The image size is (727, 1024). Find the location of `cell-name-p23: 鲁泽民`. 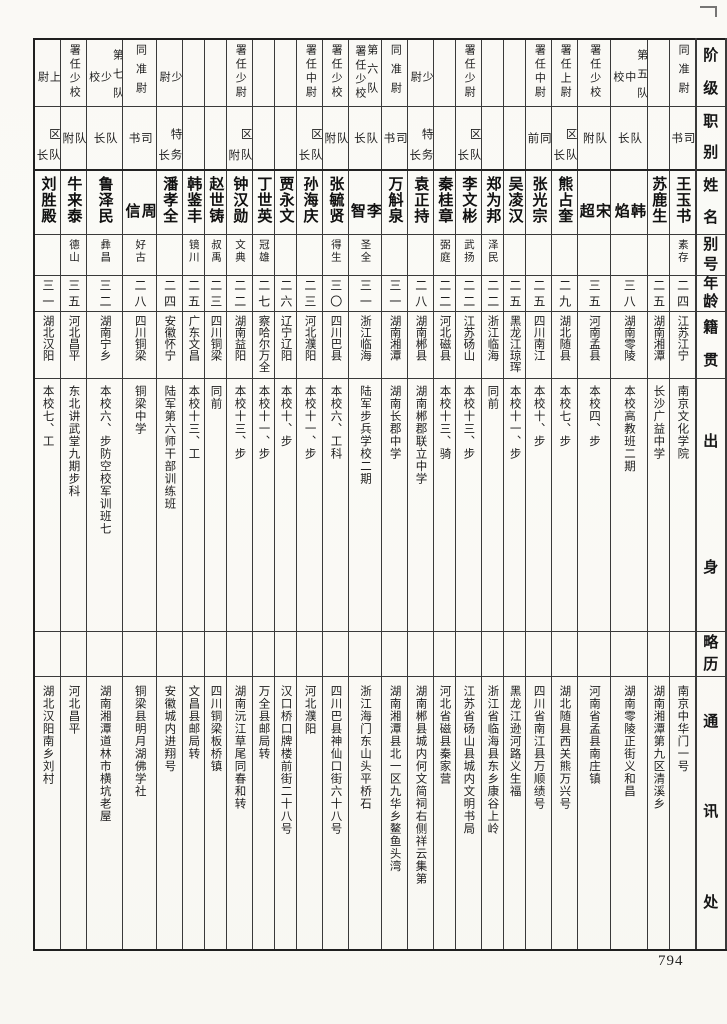

cell-name-p23: 鲁泽民 is located at coordinates (104, 202).